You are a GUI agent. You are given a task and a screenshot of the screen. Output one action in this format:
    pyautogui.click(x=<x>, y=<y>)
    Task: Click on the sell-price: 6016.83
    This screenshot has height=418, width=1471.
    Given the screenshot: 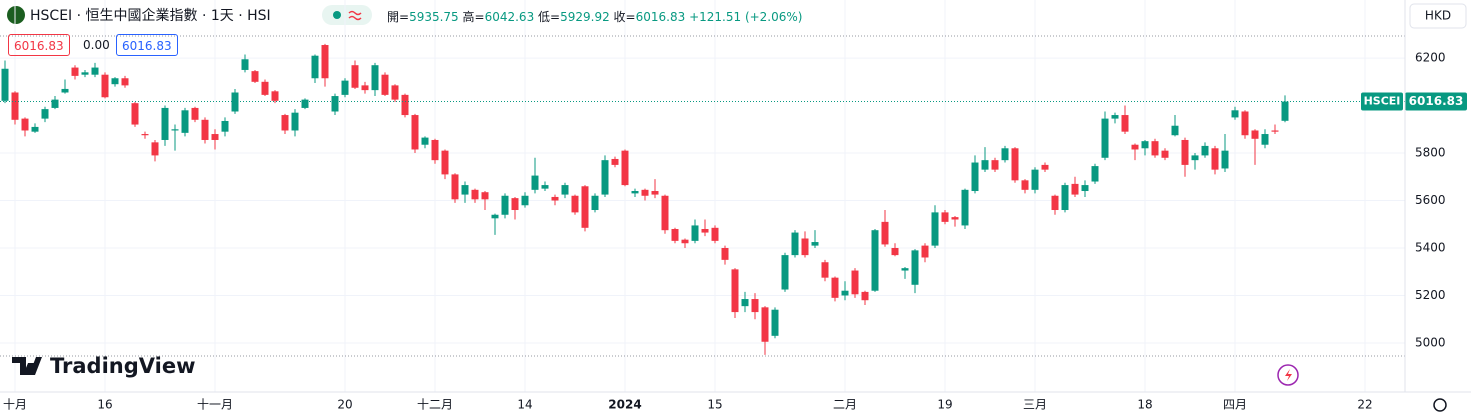 What is the action you would take?
    pyautogui.click(x=39, y=45)
    